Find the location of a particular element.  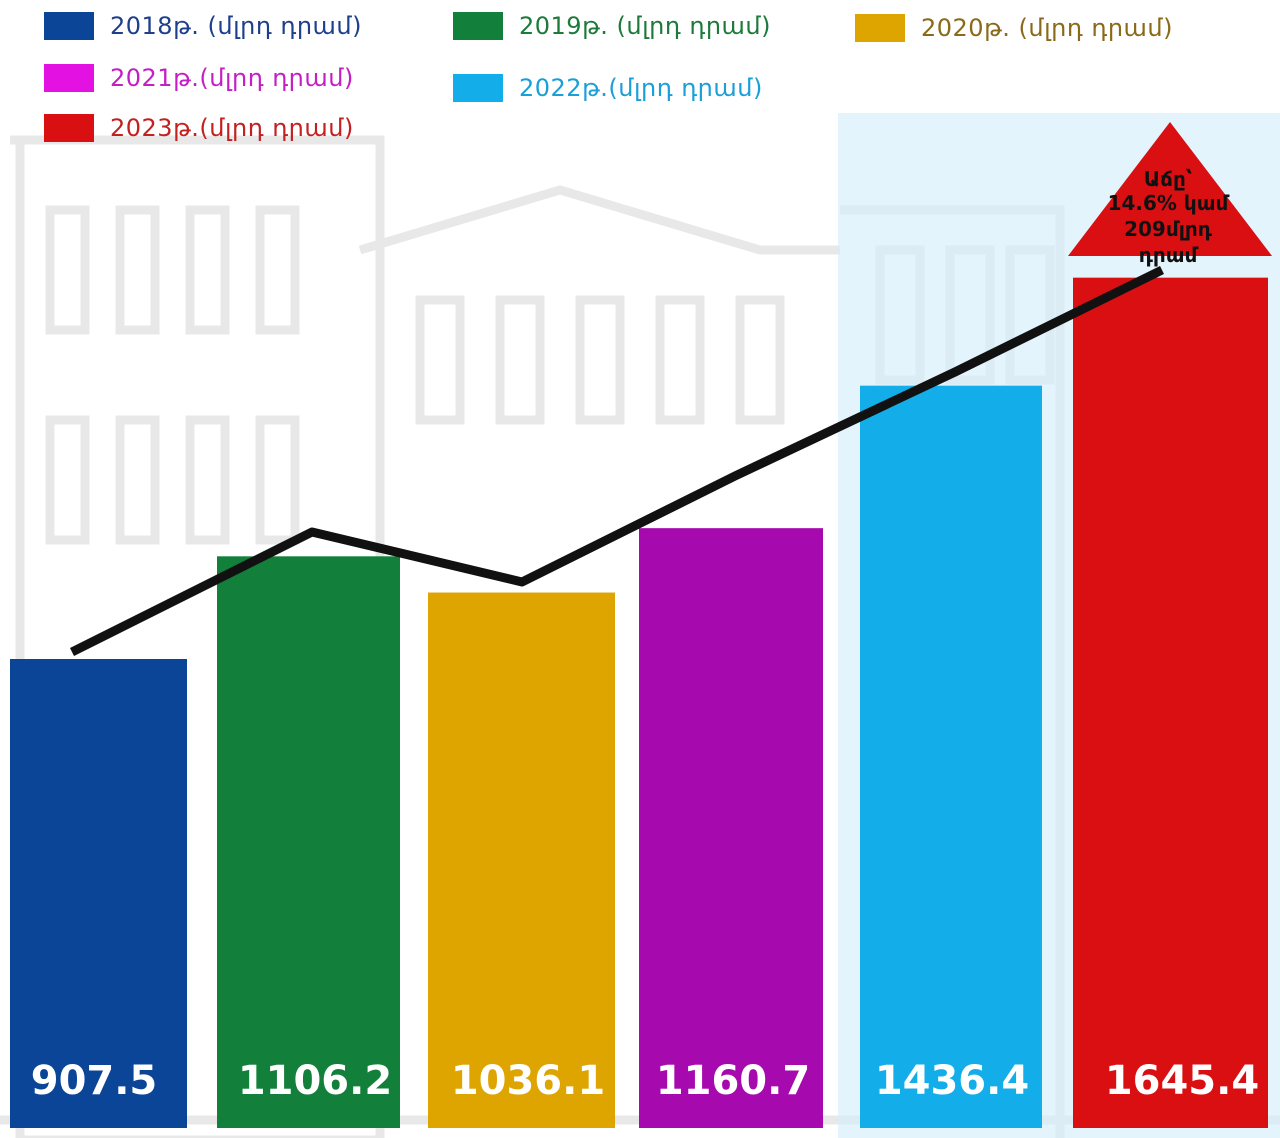

legend-label: 2018թ. (մլրդ դրամ) is located at coordinates (236, 26).